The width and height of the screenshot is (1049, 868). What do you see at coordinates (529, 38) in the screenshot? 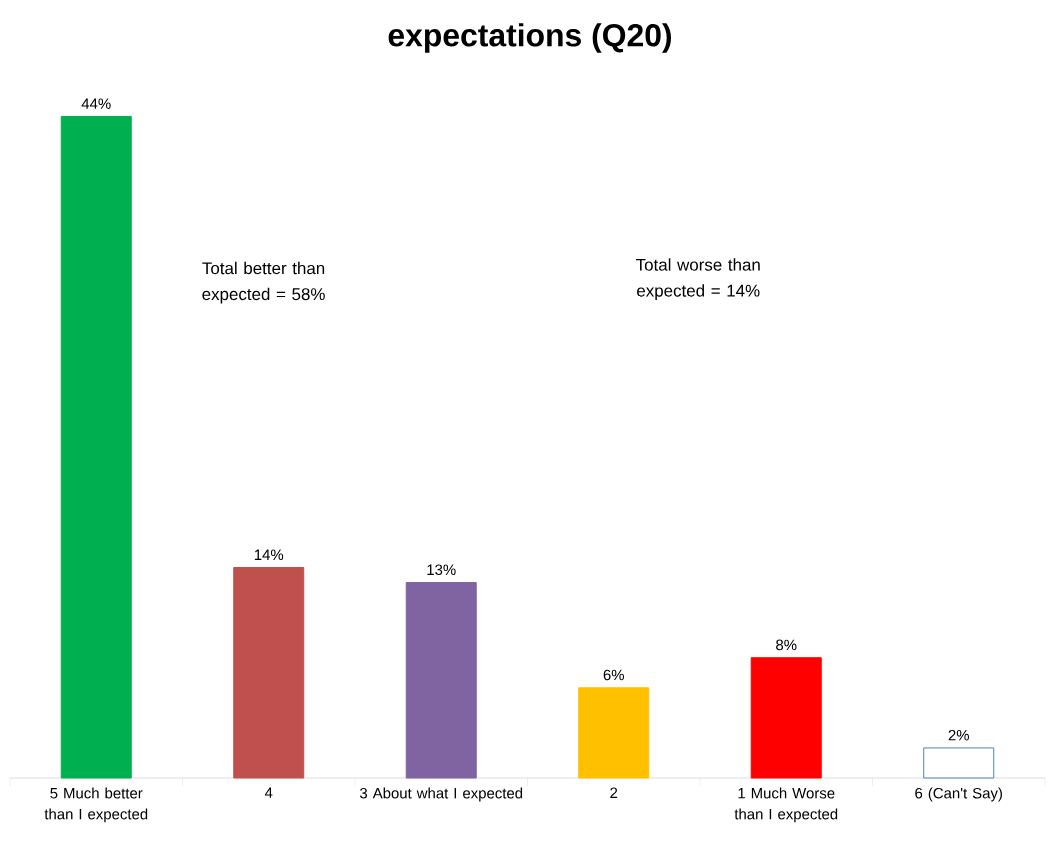
I see `chart-title: expectations (Q20)` at bounding box center [529, 38].